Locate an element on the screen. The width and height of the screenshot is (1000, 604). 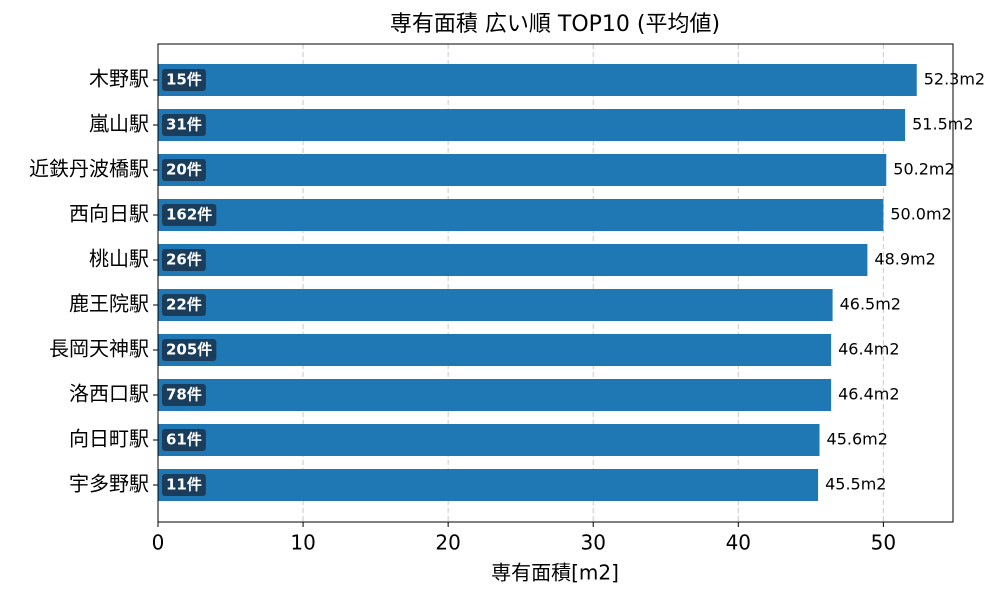
count-label: 15件 is located at coordinates (184, 80).